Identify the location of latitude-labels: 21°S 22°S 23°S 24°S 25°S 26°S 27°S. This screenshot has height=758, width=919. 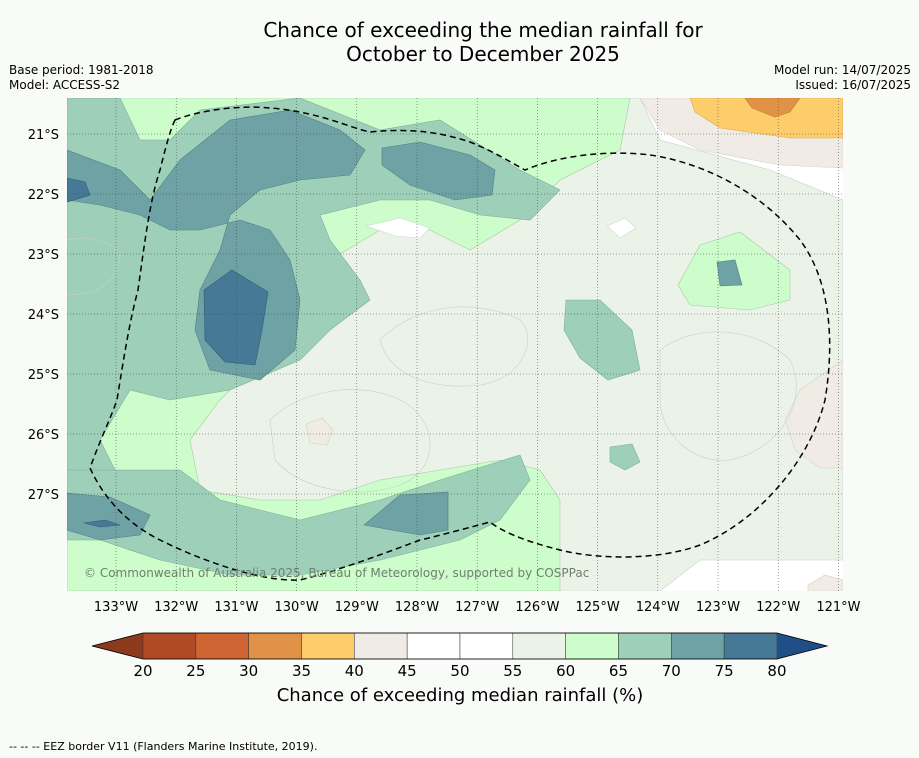
(43, 315).